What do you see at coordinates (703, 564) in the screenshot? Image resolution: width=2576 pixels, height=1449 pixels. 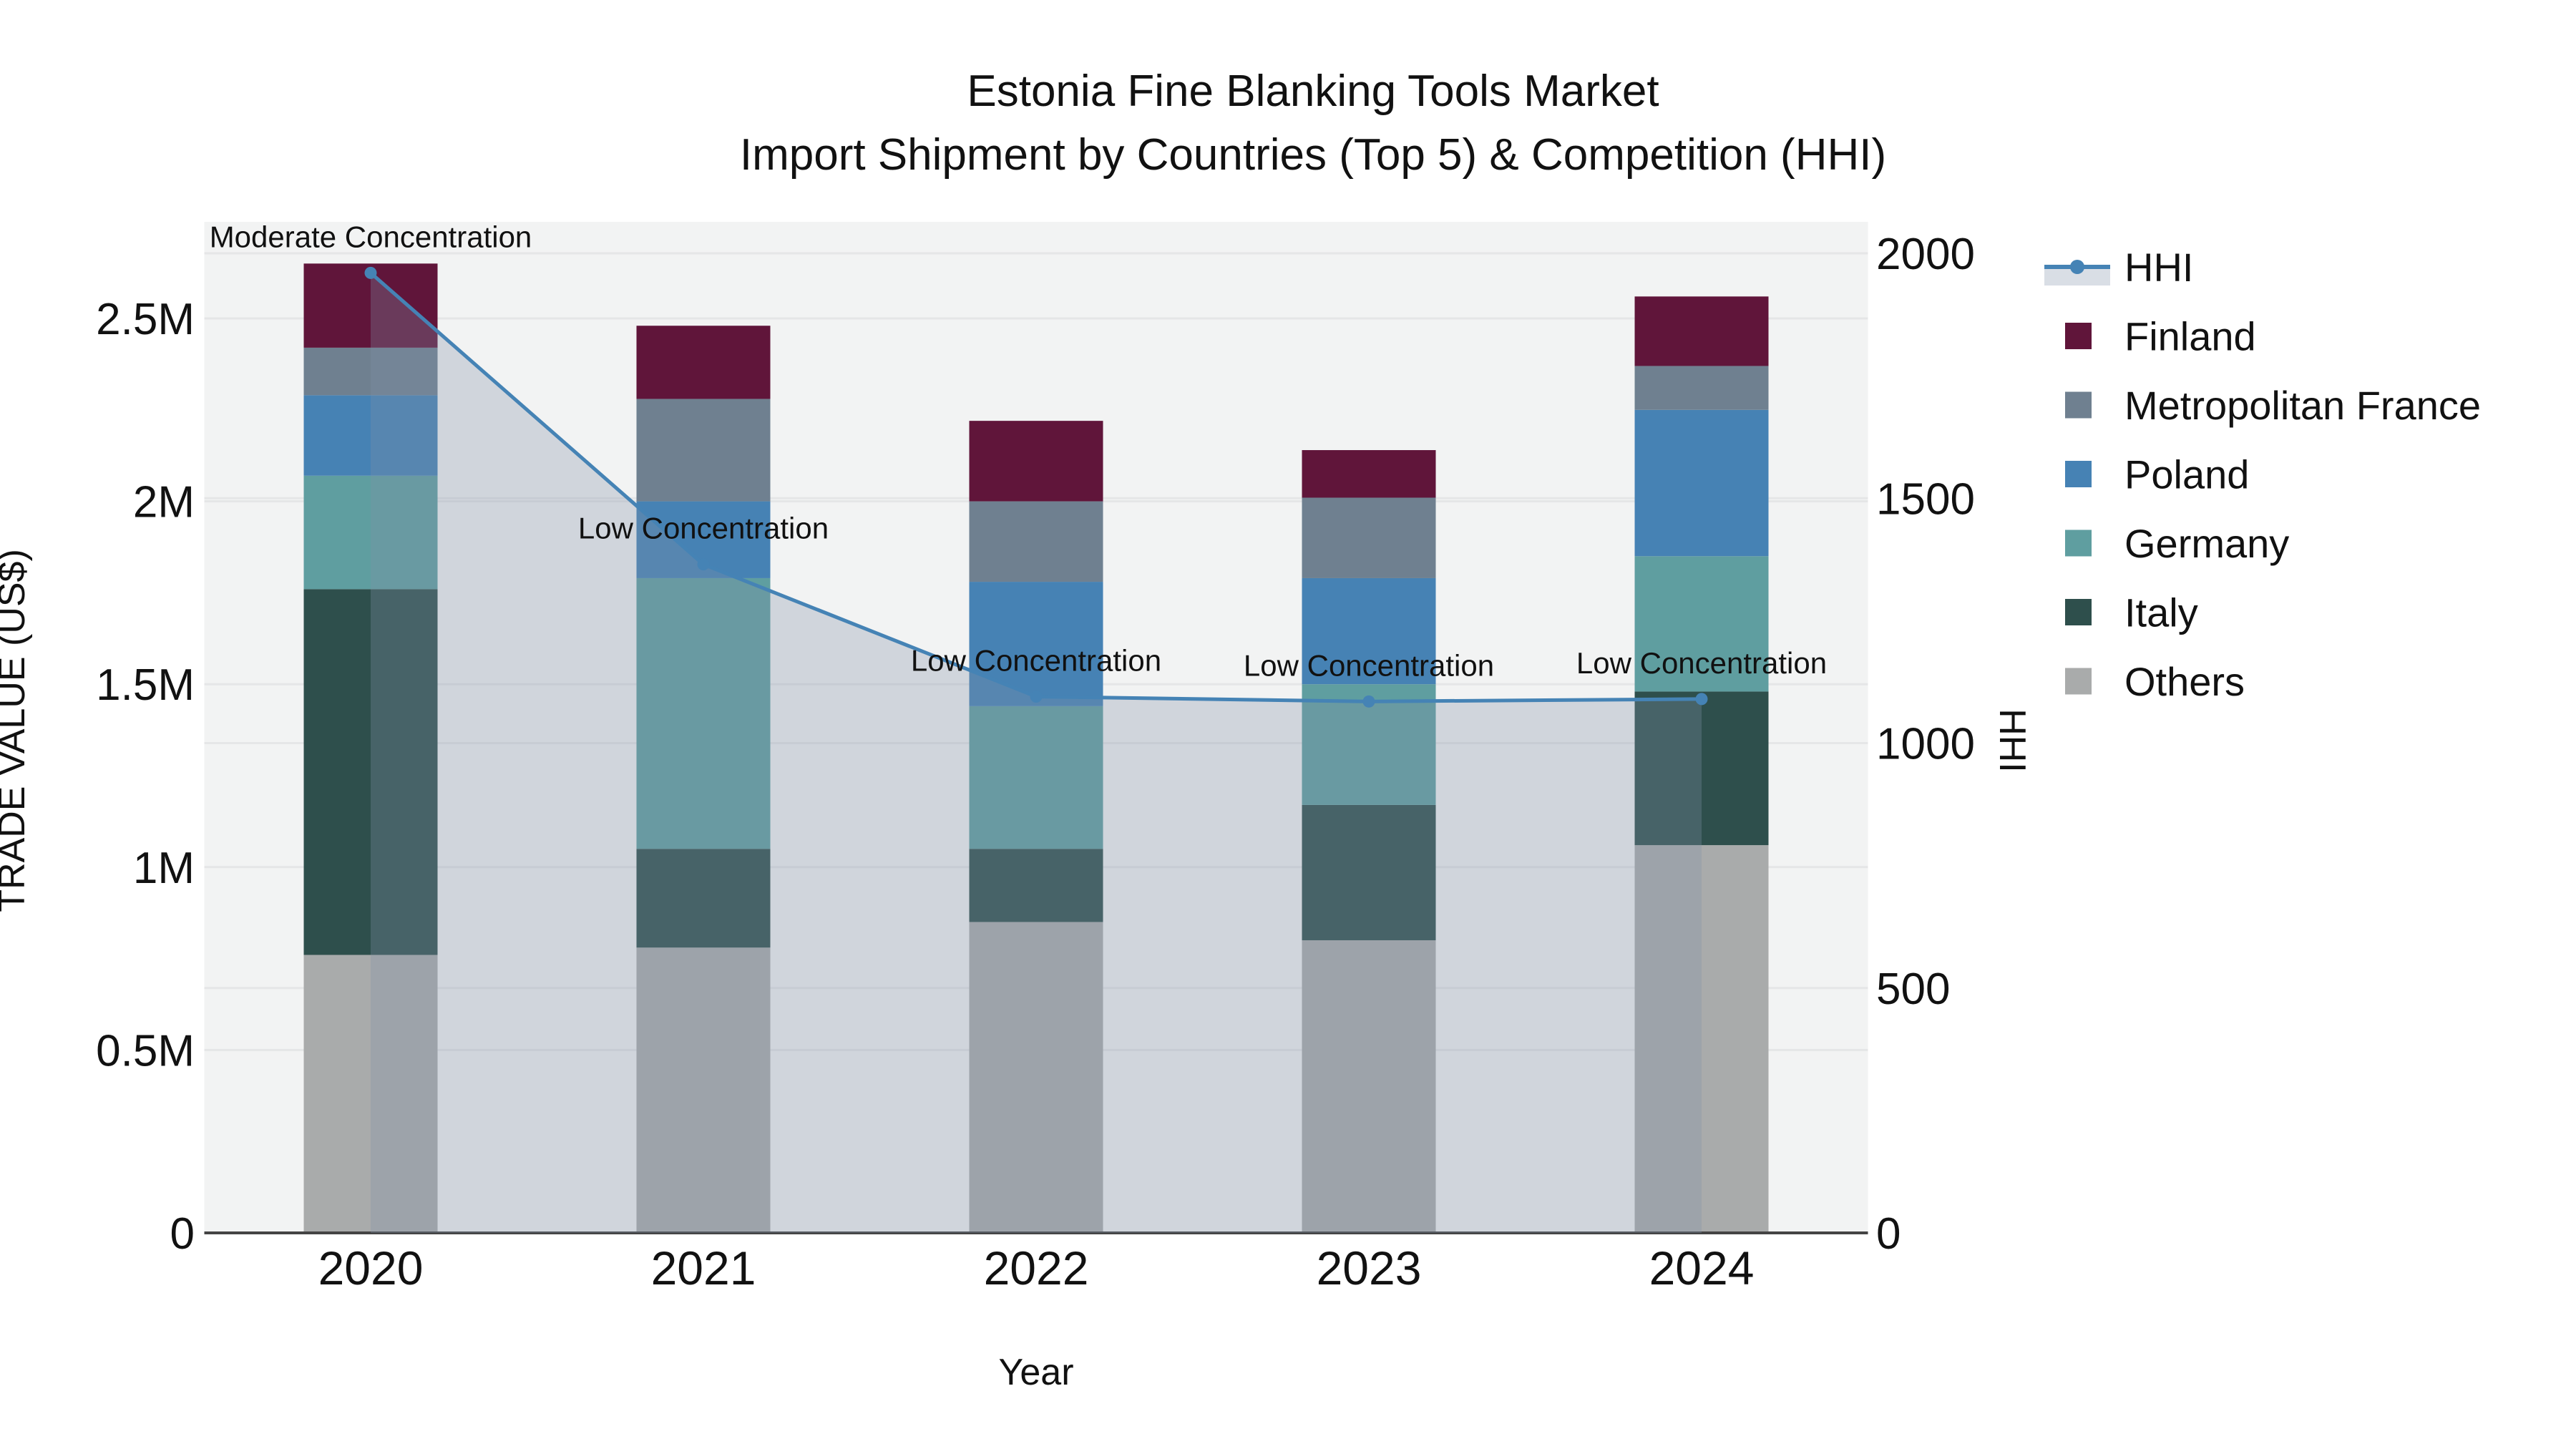 I see `hhi-marker-2021` at bounding box center [703, 564].